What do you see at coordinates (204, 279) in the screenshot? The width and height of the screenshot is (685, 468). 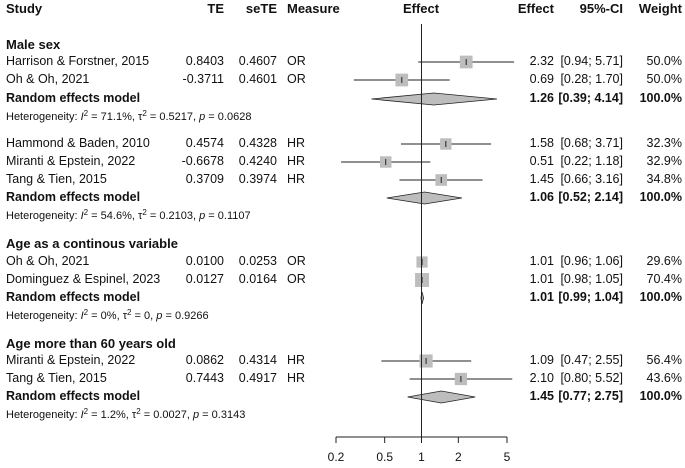 I see `study-te: 0.0127` at bounding box center [204, 279].